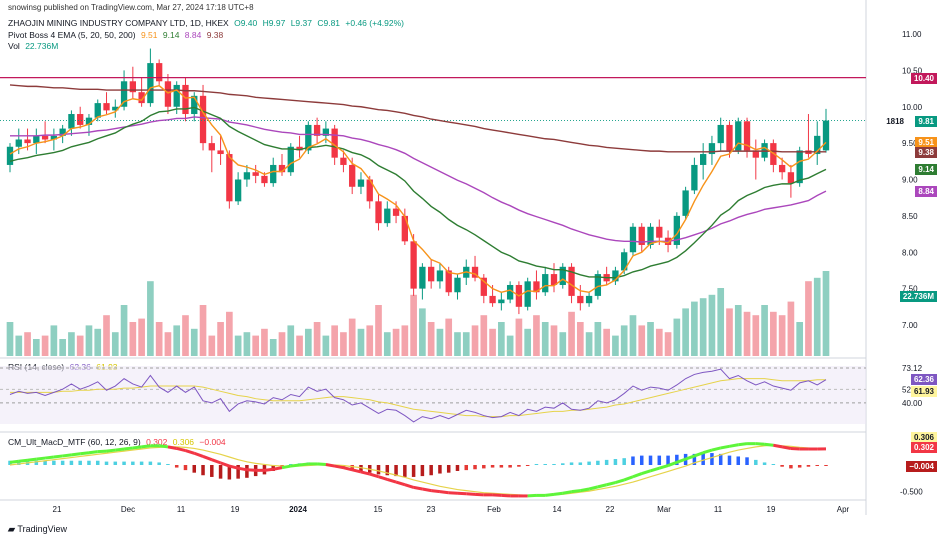 Image resolution: width=941 pixels, height=541 pixels. Describe the element at coordinates (193, 35) in the screenshot. I see `ema50-value: 8.84` at that location.